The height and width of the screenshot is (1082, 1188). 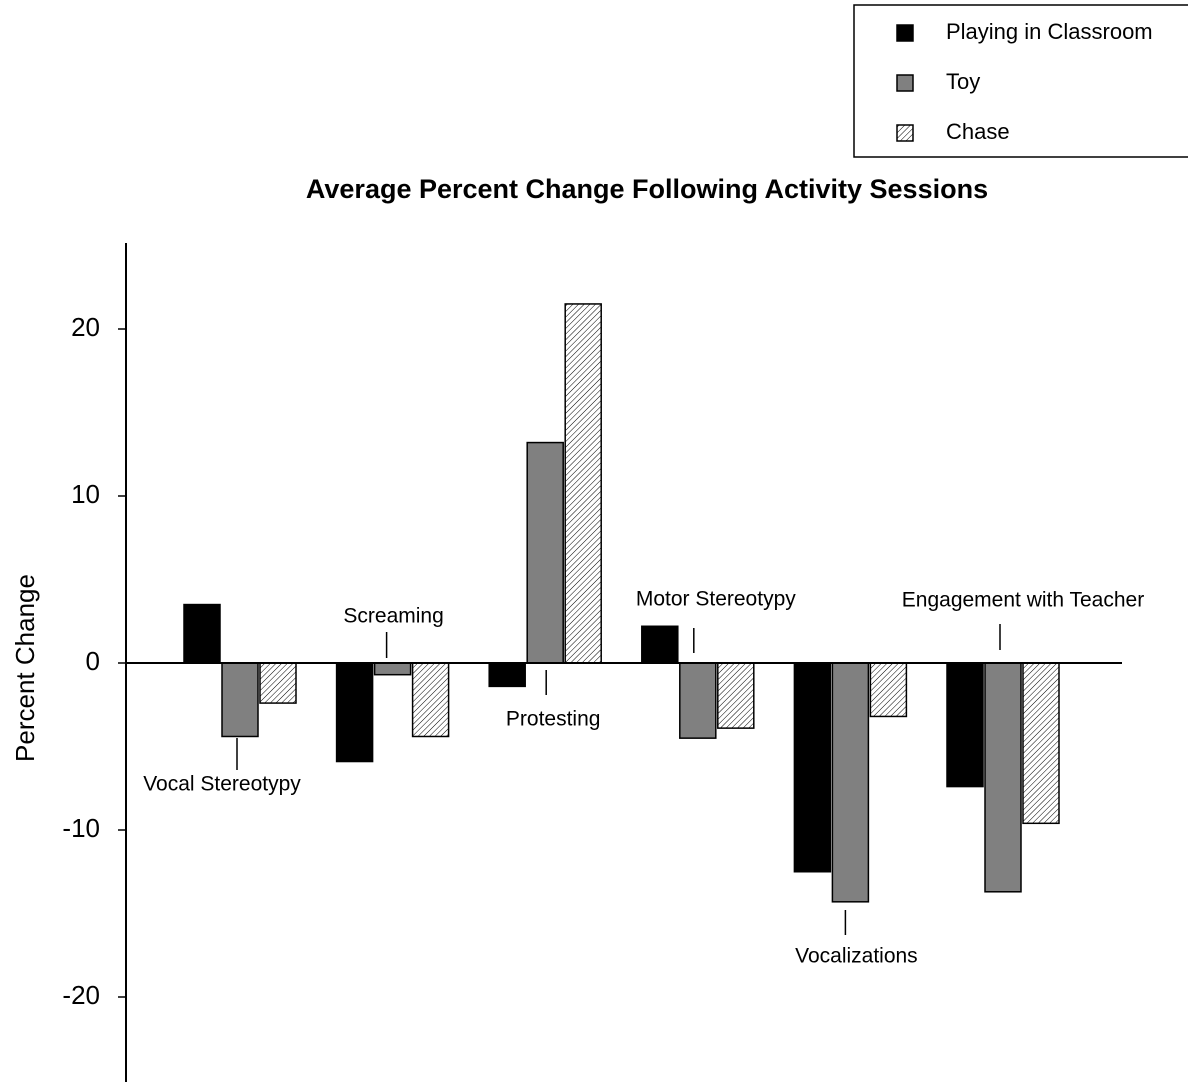 I want to click on category-label: Vocalizations, so click(x=856, y=956).